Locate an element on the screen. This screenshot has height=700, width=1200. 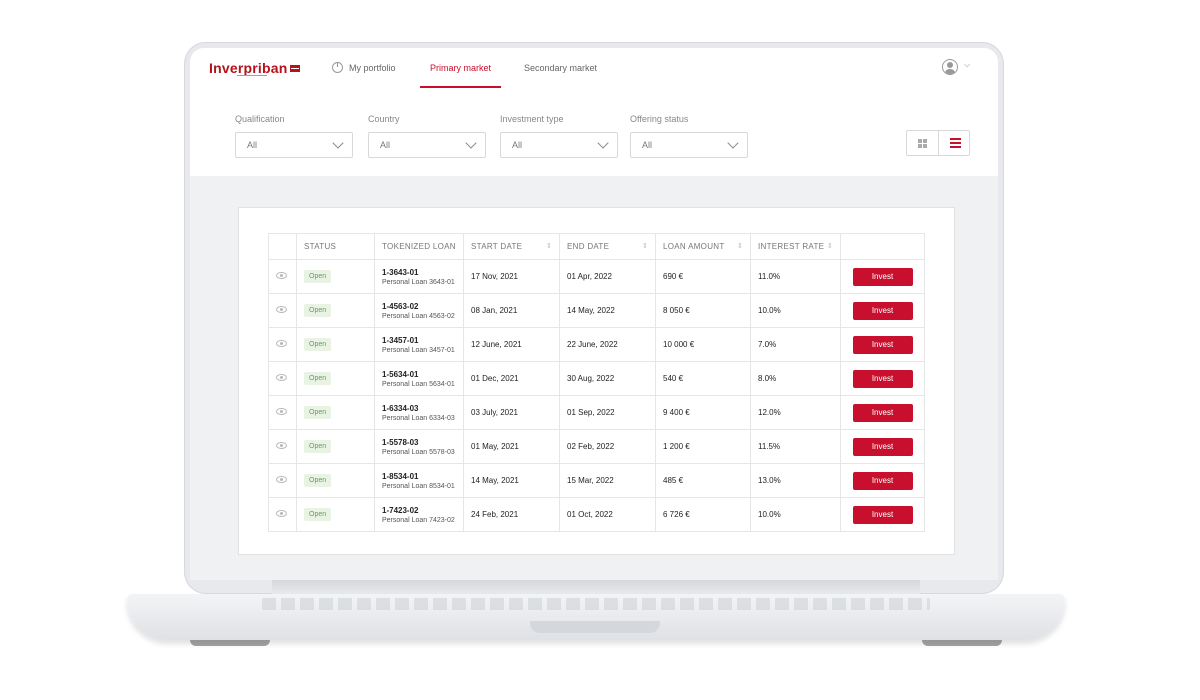
start-date-cell: 17 Nov, 2021 is located at coordinates (511, 276).